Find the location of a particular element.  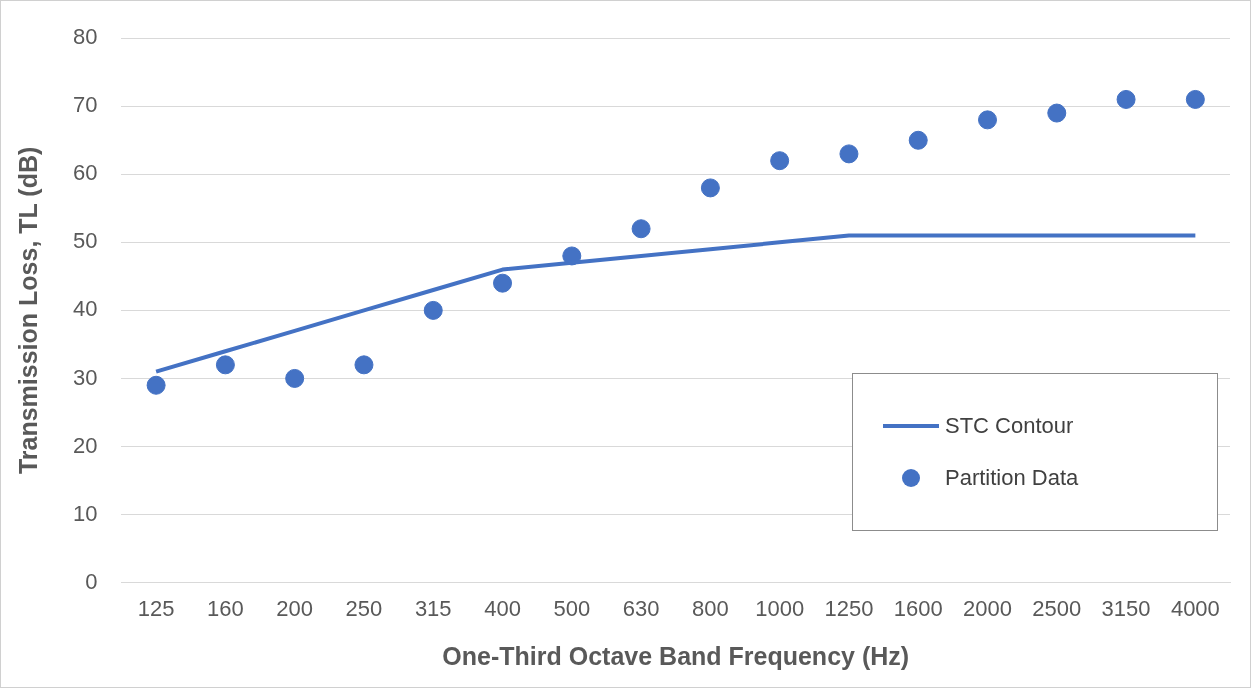

y-tick-label: 70 is located at coordinates (85, 105).